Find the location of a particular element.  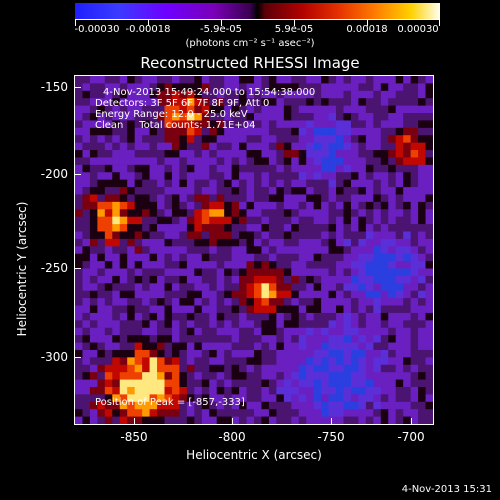

x-axis-title: Heliocentric X (arcsec) is located at coordinates (254, 455).